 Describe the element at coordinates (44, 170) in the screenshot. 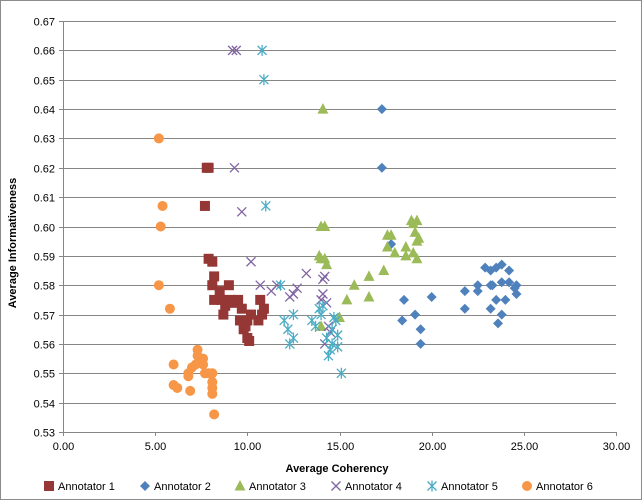

I see `y-tick-label: 0.62` at that location.